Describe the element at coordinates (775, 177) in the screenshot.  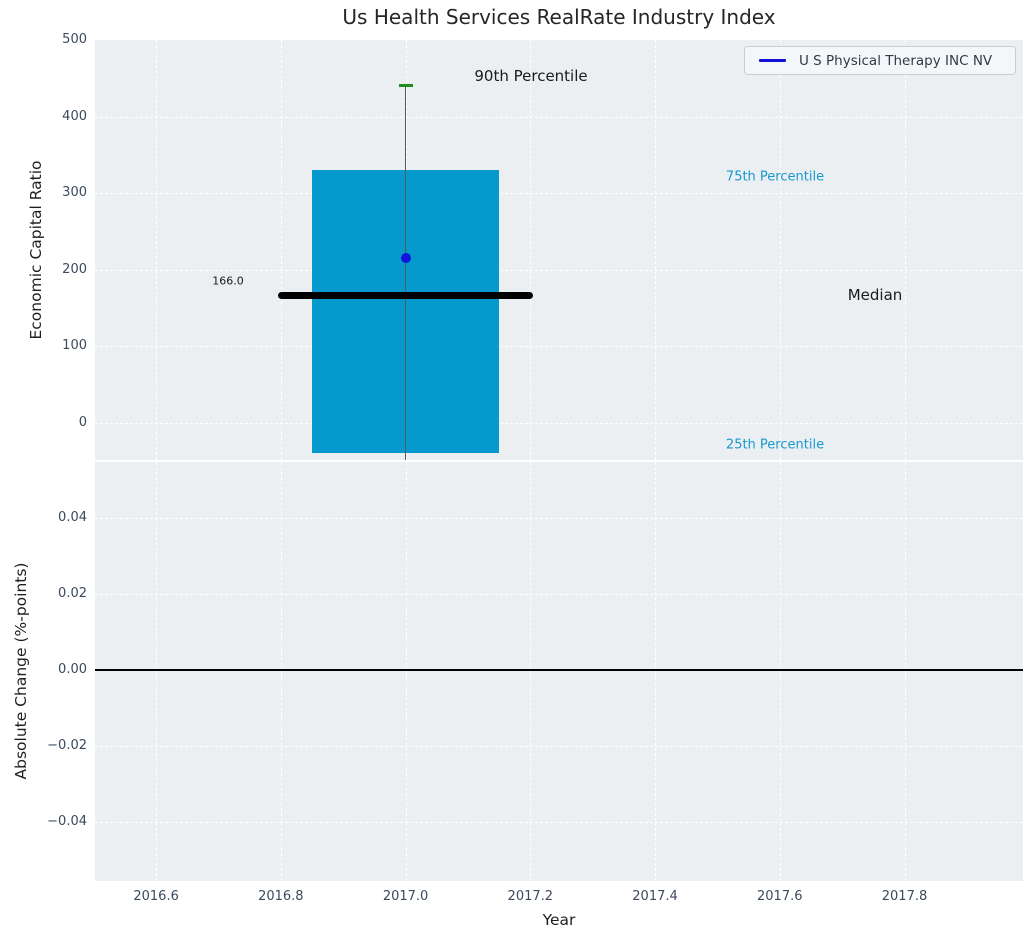
I see `p75-label: 75th Percentile` at that location.